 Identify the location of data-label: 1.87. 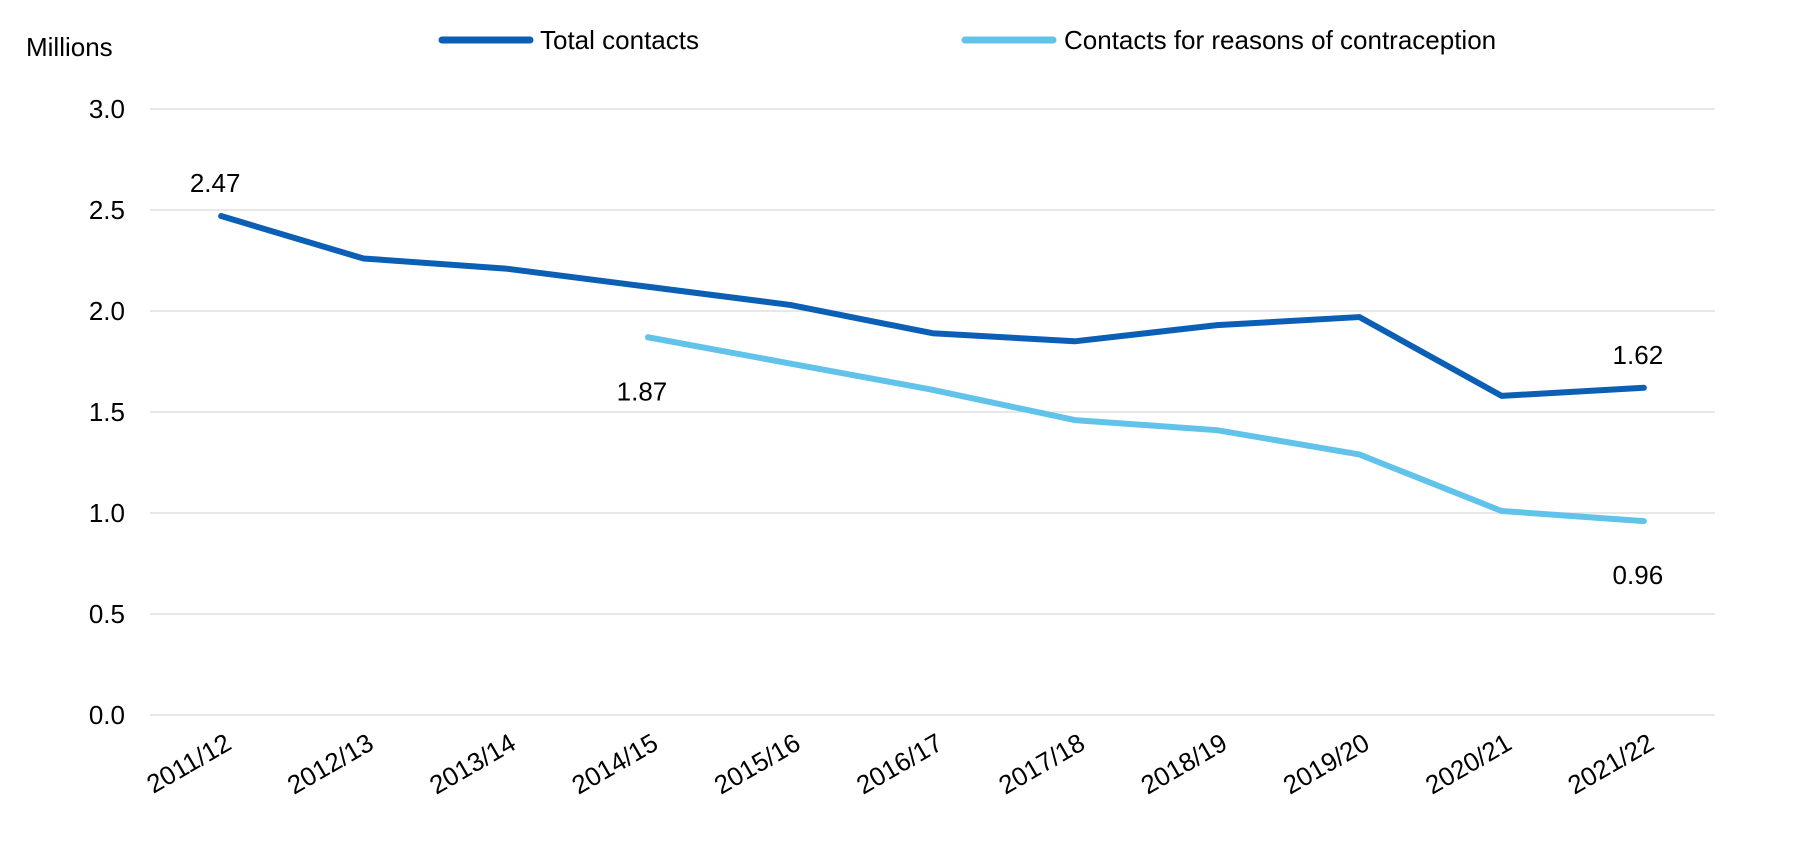
(642, 391).